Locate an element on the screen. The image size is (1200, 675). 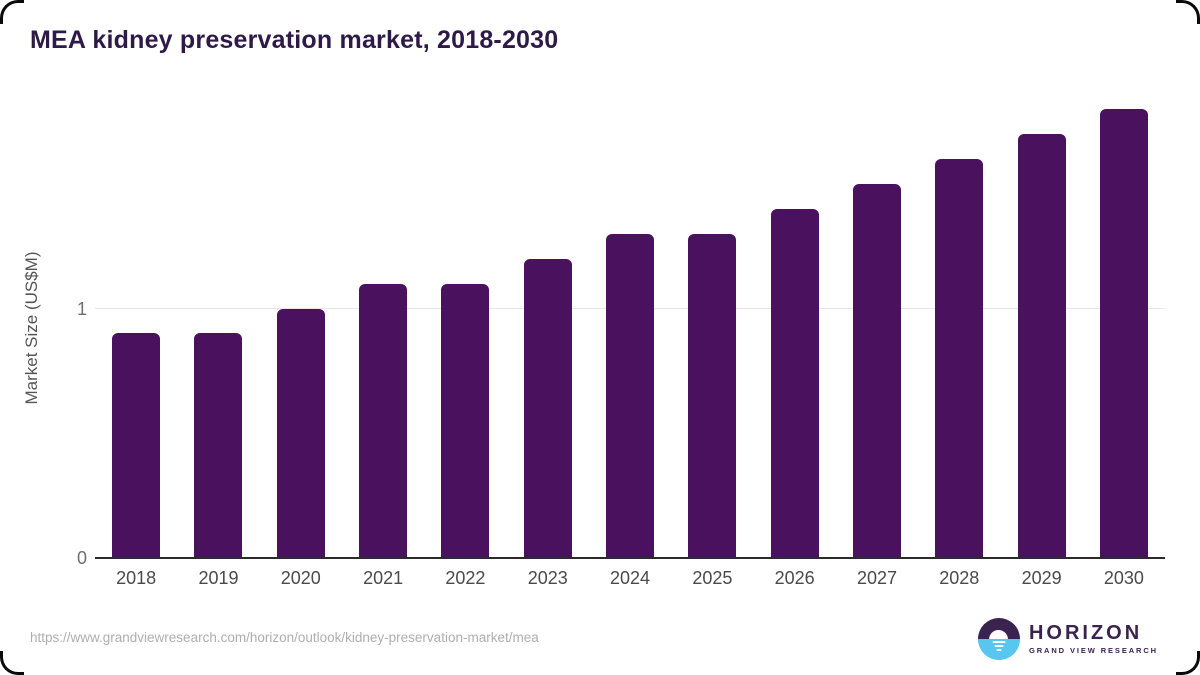
x-label-2020: 2020 is located at coordinates (300, 578).